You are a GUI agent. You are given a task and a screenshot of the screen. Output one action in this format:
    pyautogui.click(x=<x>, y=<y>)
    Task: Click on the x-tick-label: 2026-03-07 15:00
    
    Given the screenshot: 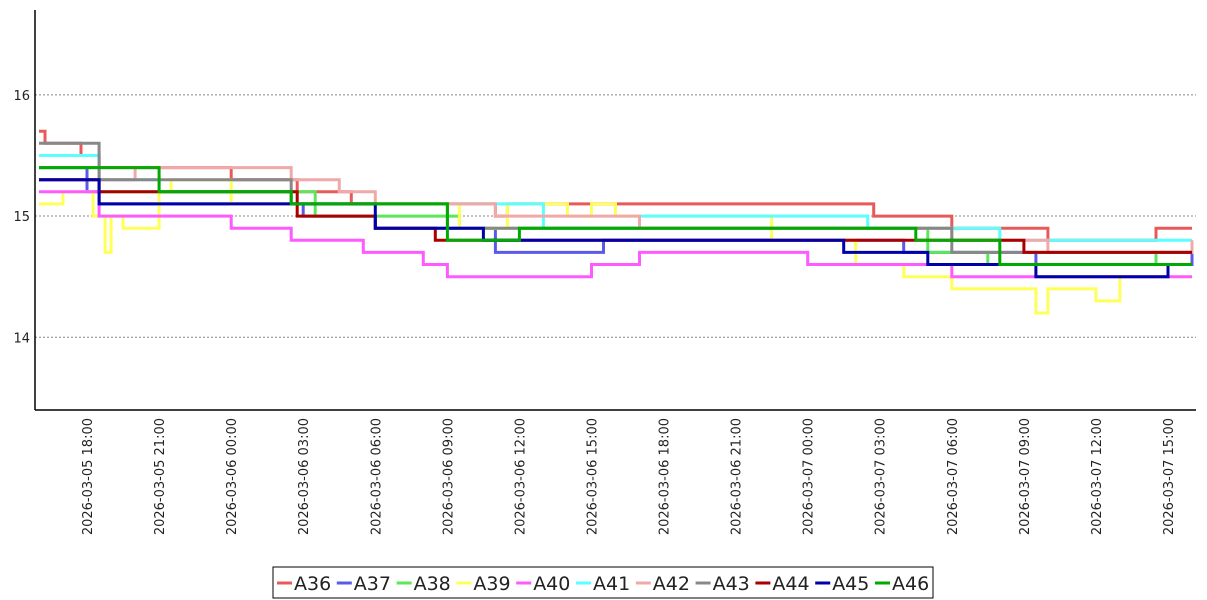 What is the action you would take?
    pyautogui.click(x=1169, y=476)
    